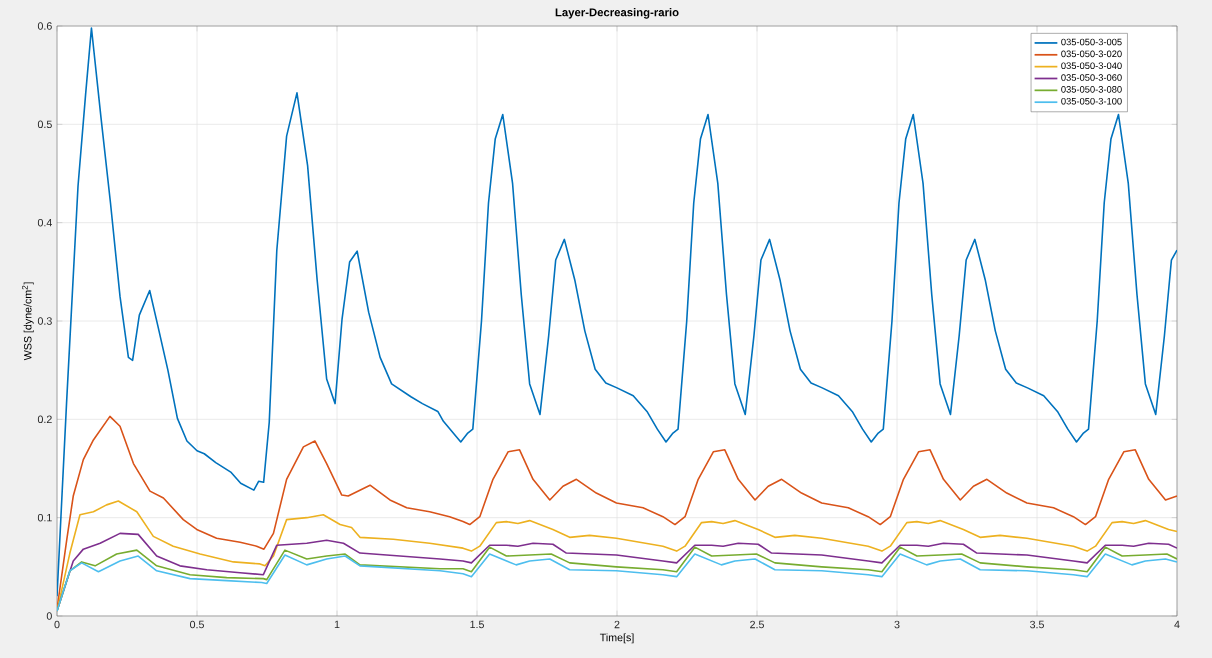 This screenshot has width=1212, height=658. I want to click on y-tick-label: 0.3, so click(44, 321).